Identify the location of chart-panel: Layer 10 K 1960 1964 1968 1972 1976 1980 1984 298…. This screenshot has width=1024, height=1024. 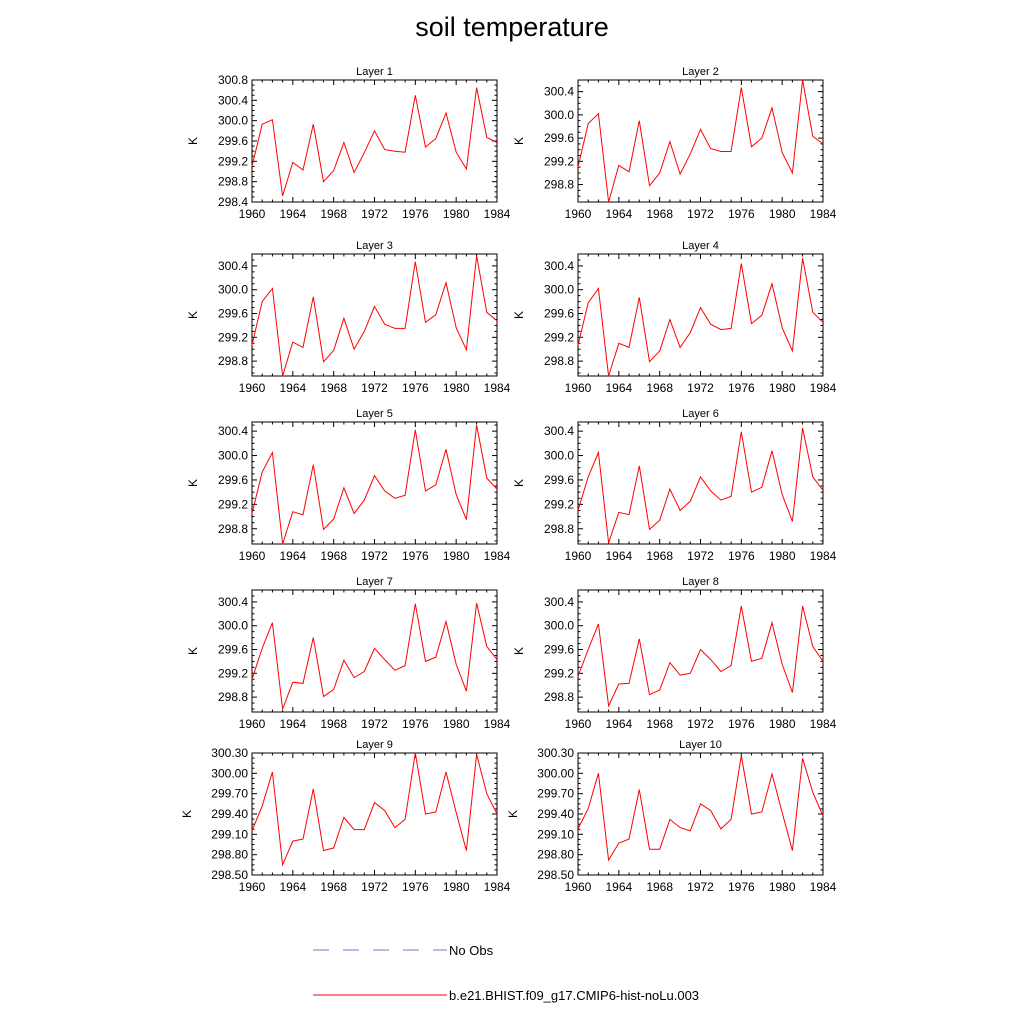
(671, 816).